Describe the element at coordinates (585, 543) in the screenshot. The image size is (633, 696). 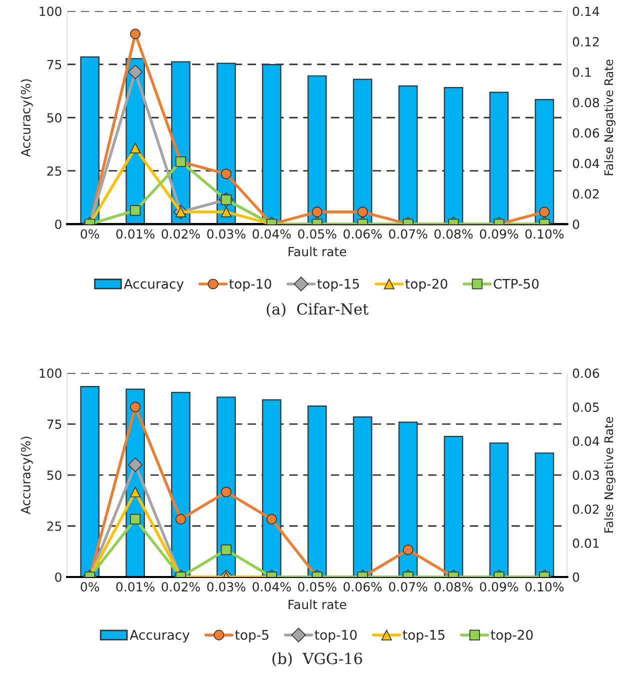
I see `y2-tick-label: 0.01` at that location.